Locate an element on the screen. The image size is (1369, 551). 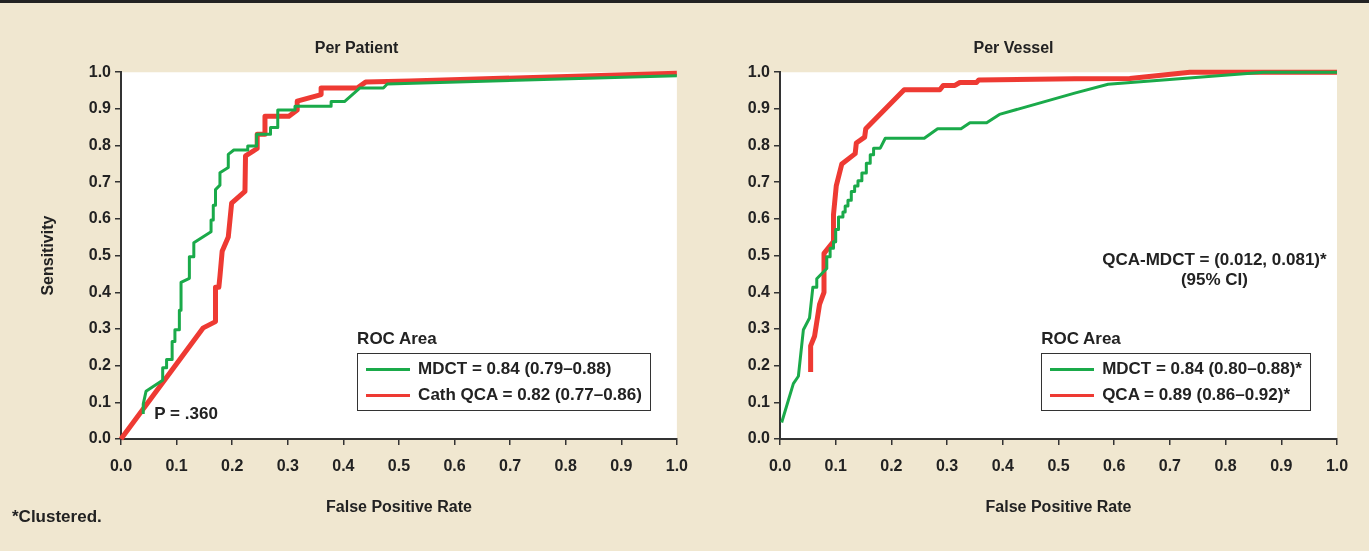
legend-label: QCA = 0.89 (0.86–0.92)* is located at coordinates (1196, 395).